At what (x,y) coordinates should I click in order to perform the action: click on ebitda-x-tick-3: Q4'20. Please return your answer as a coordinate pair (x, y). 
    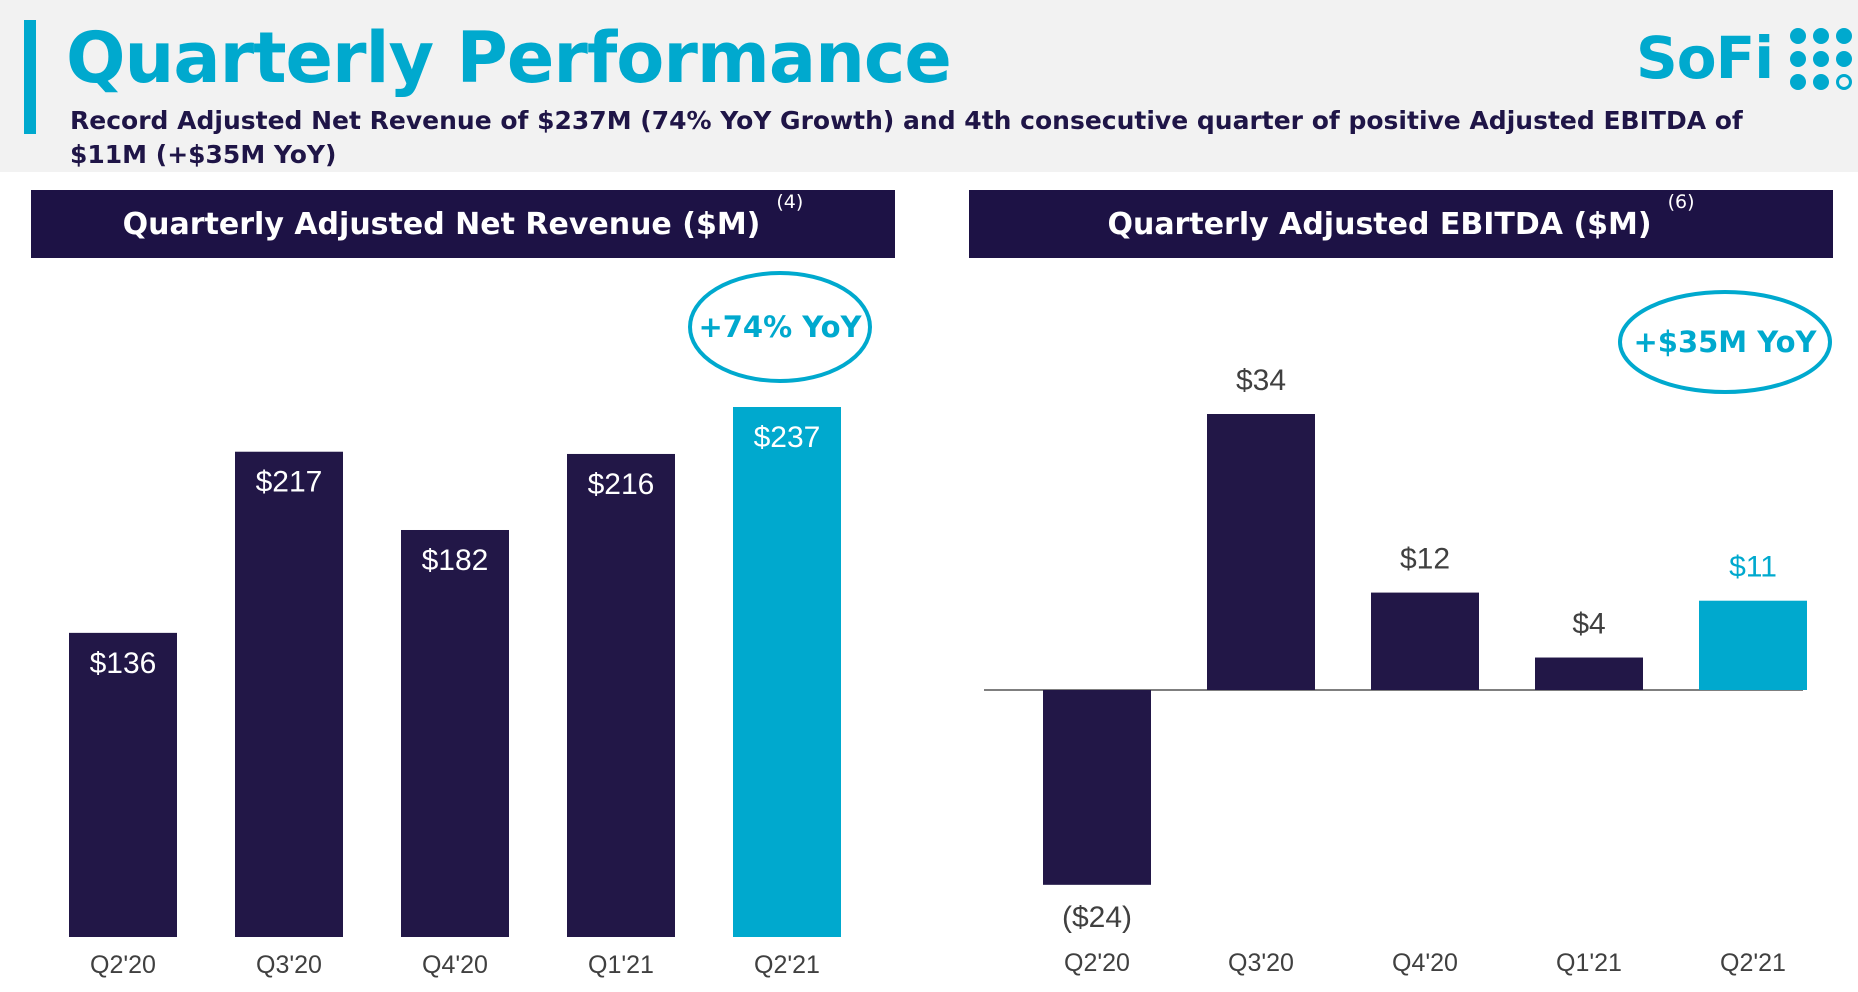
    Looking at the image, I should click on (1425, 963).